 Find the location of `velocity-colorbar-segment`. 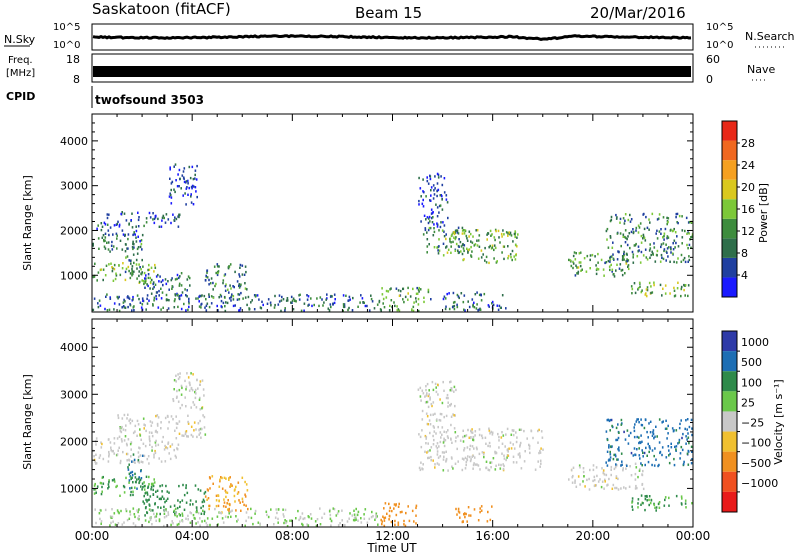

velocity-colorbar-segment is located at coordinates (729, 501).